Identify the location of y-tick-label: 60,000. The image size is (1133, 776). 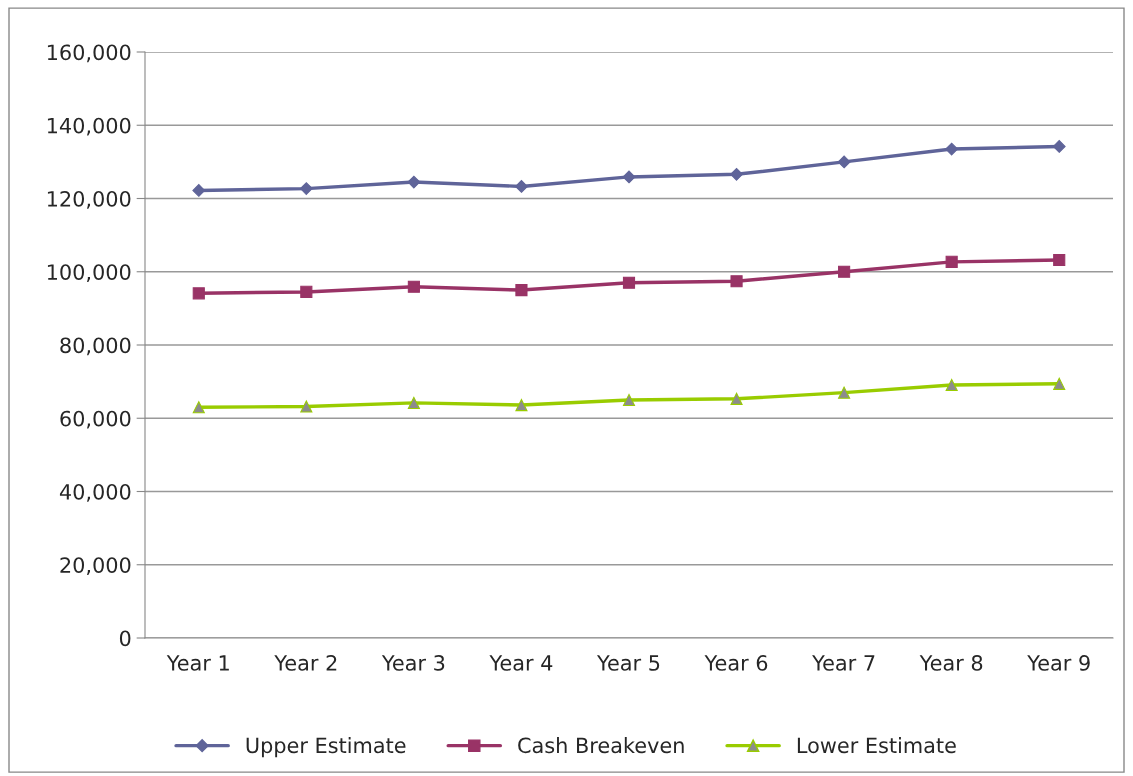
(95, 419).